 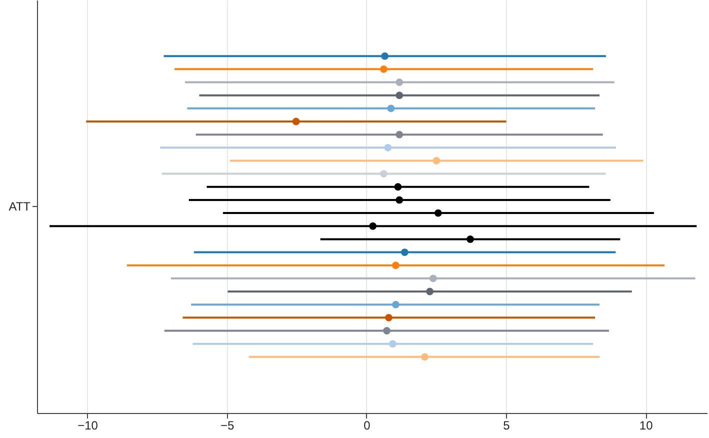 I want to click on x-tick-label: −5, so click(x=227, y=425).